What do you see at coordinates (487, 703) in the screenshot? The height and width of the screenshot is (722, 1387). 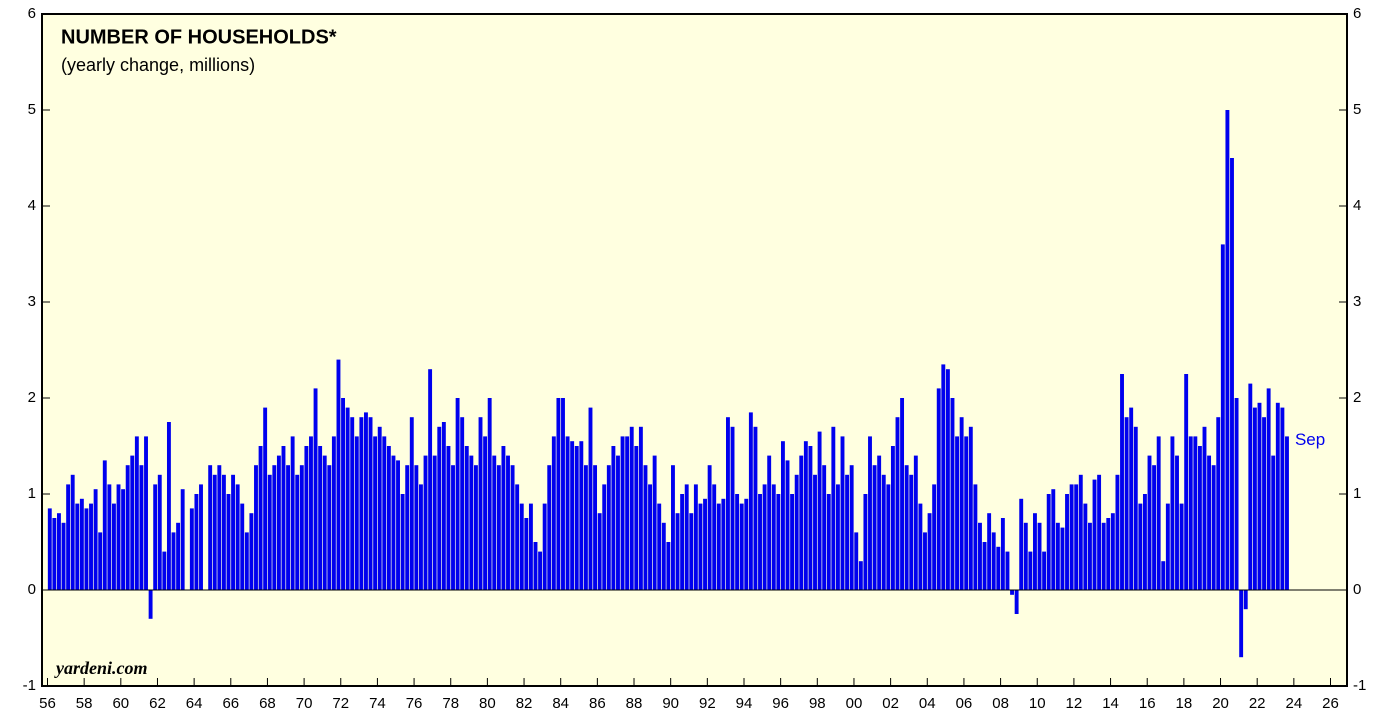 I see `x-tick-label: 80` at bounding box center [487, 703].